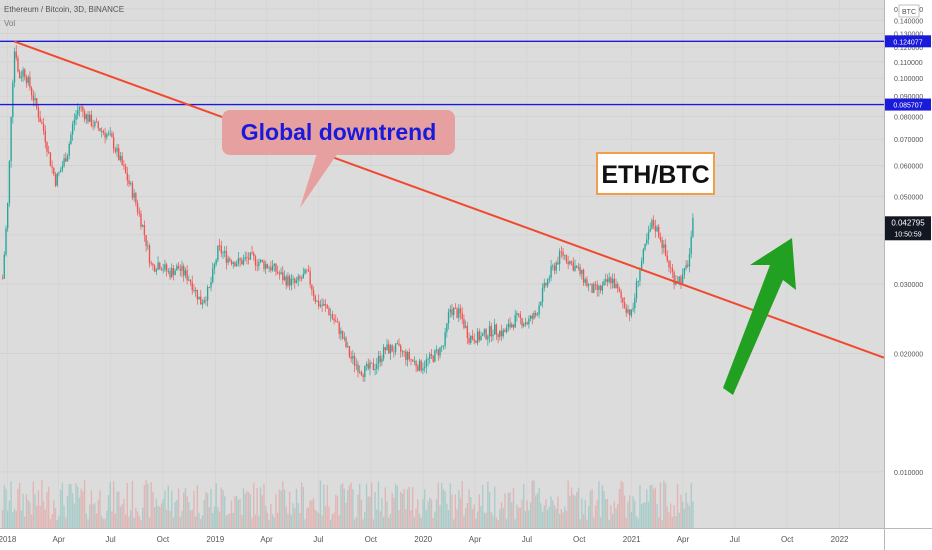  Describe the element at coordinates (787, 539) in the screenshot. I see `time-tick-label: Oct` at that location.